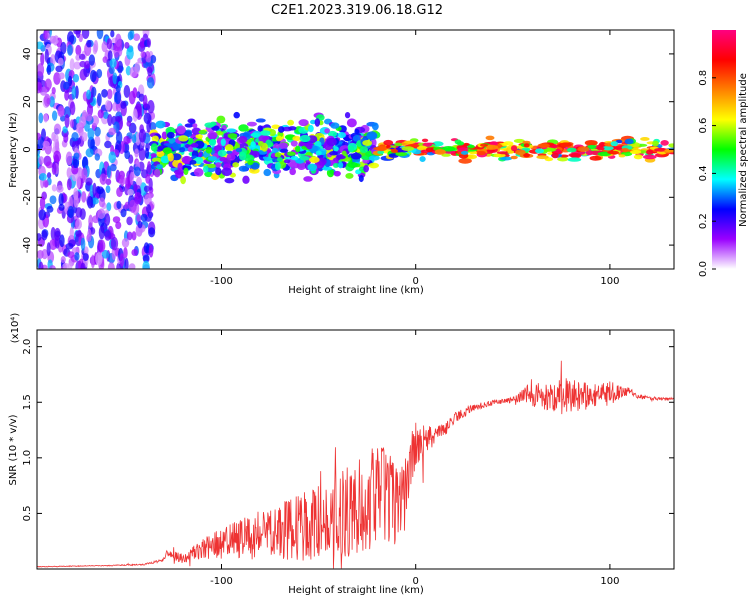  What do you see at coordinates (13, 150) in the screenshot?
I see `spectrogram-y-axis-label: Frequency (Hz)` at bounding box center [13, 150].